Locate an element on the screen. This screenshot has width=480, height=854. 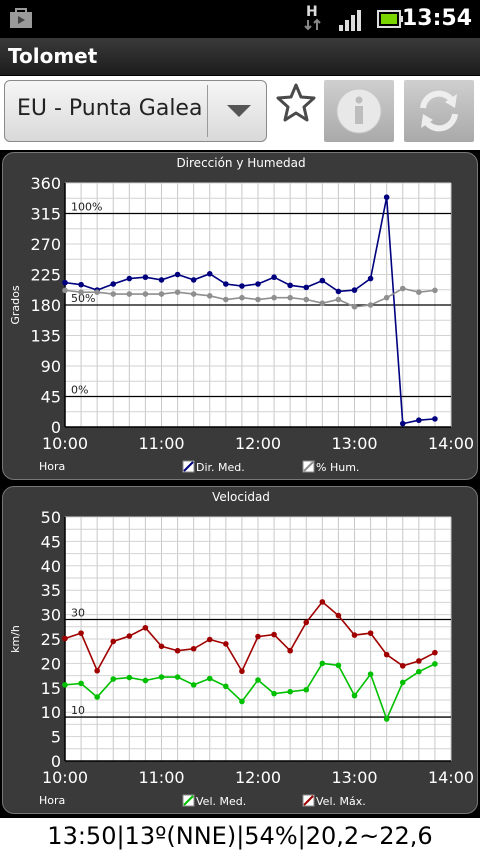
y-tick-label: 315 is located at coordinates (45, 214).